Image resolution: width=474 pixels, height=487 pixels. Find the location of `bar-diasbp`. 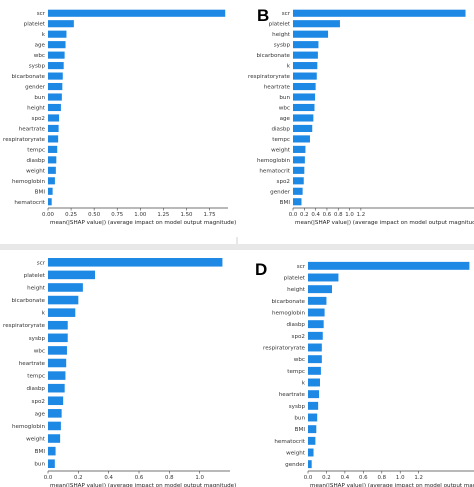

bar-diasbp is located at coordinates (56, 388).